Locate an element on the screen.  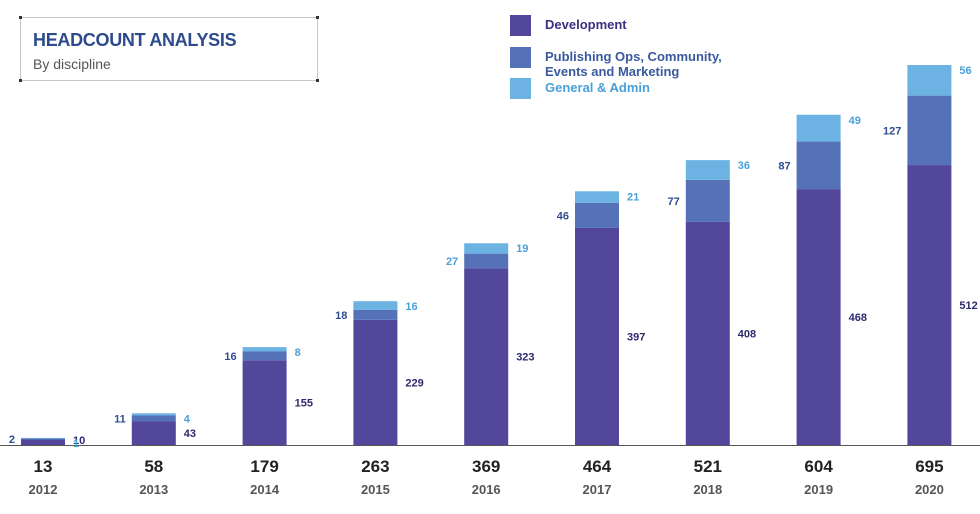
bar-segment-development-2013 is located at coordinates (153, 433).